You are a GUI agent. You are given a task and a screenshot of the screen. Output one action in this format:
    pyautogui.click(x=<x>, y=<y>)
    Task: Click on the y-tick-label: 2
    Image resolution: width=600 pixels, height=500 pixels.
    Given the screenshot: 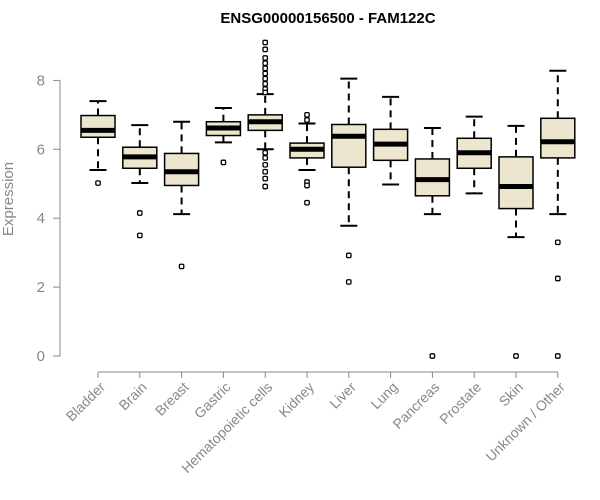 What is the action you would take?
    pyautogui.click(x=41, y=287)
    